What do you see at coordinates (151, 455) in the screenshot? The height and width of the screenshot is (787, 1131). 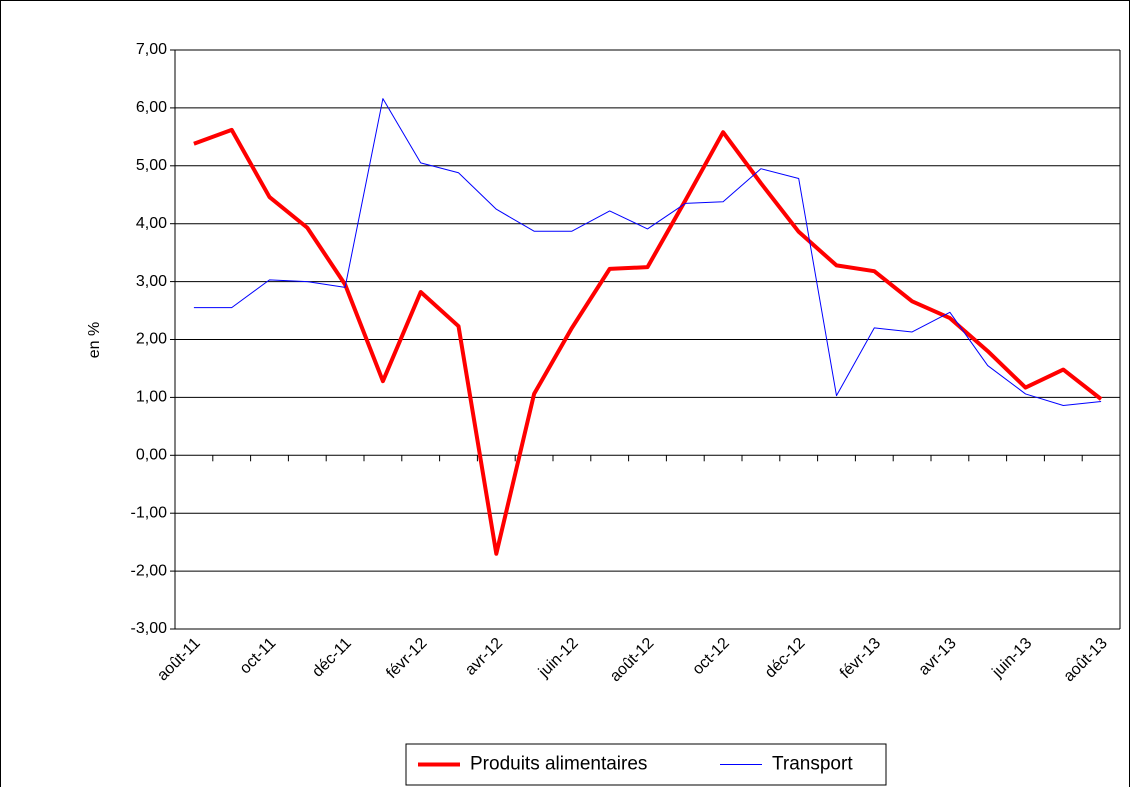 I see `y-tick-label: 0,00` at bounding box center [151, 455].